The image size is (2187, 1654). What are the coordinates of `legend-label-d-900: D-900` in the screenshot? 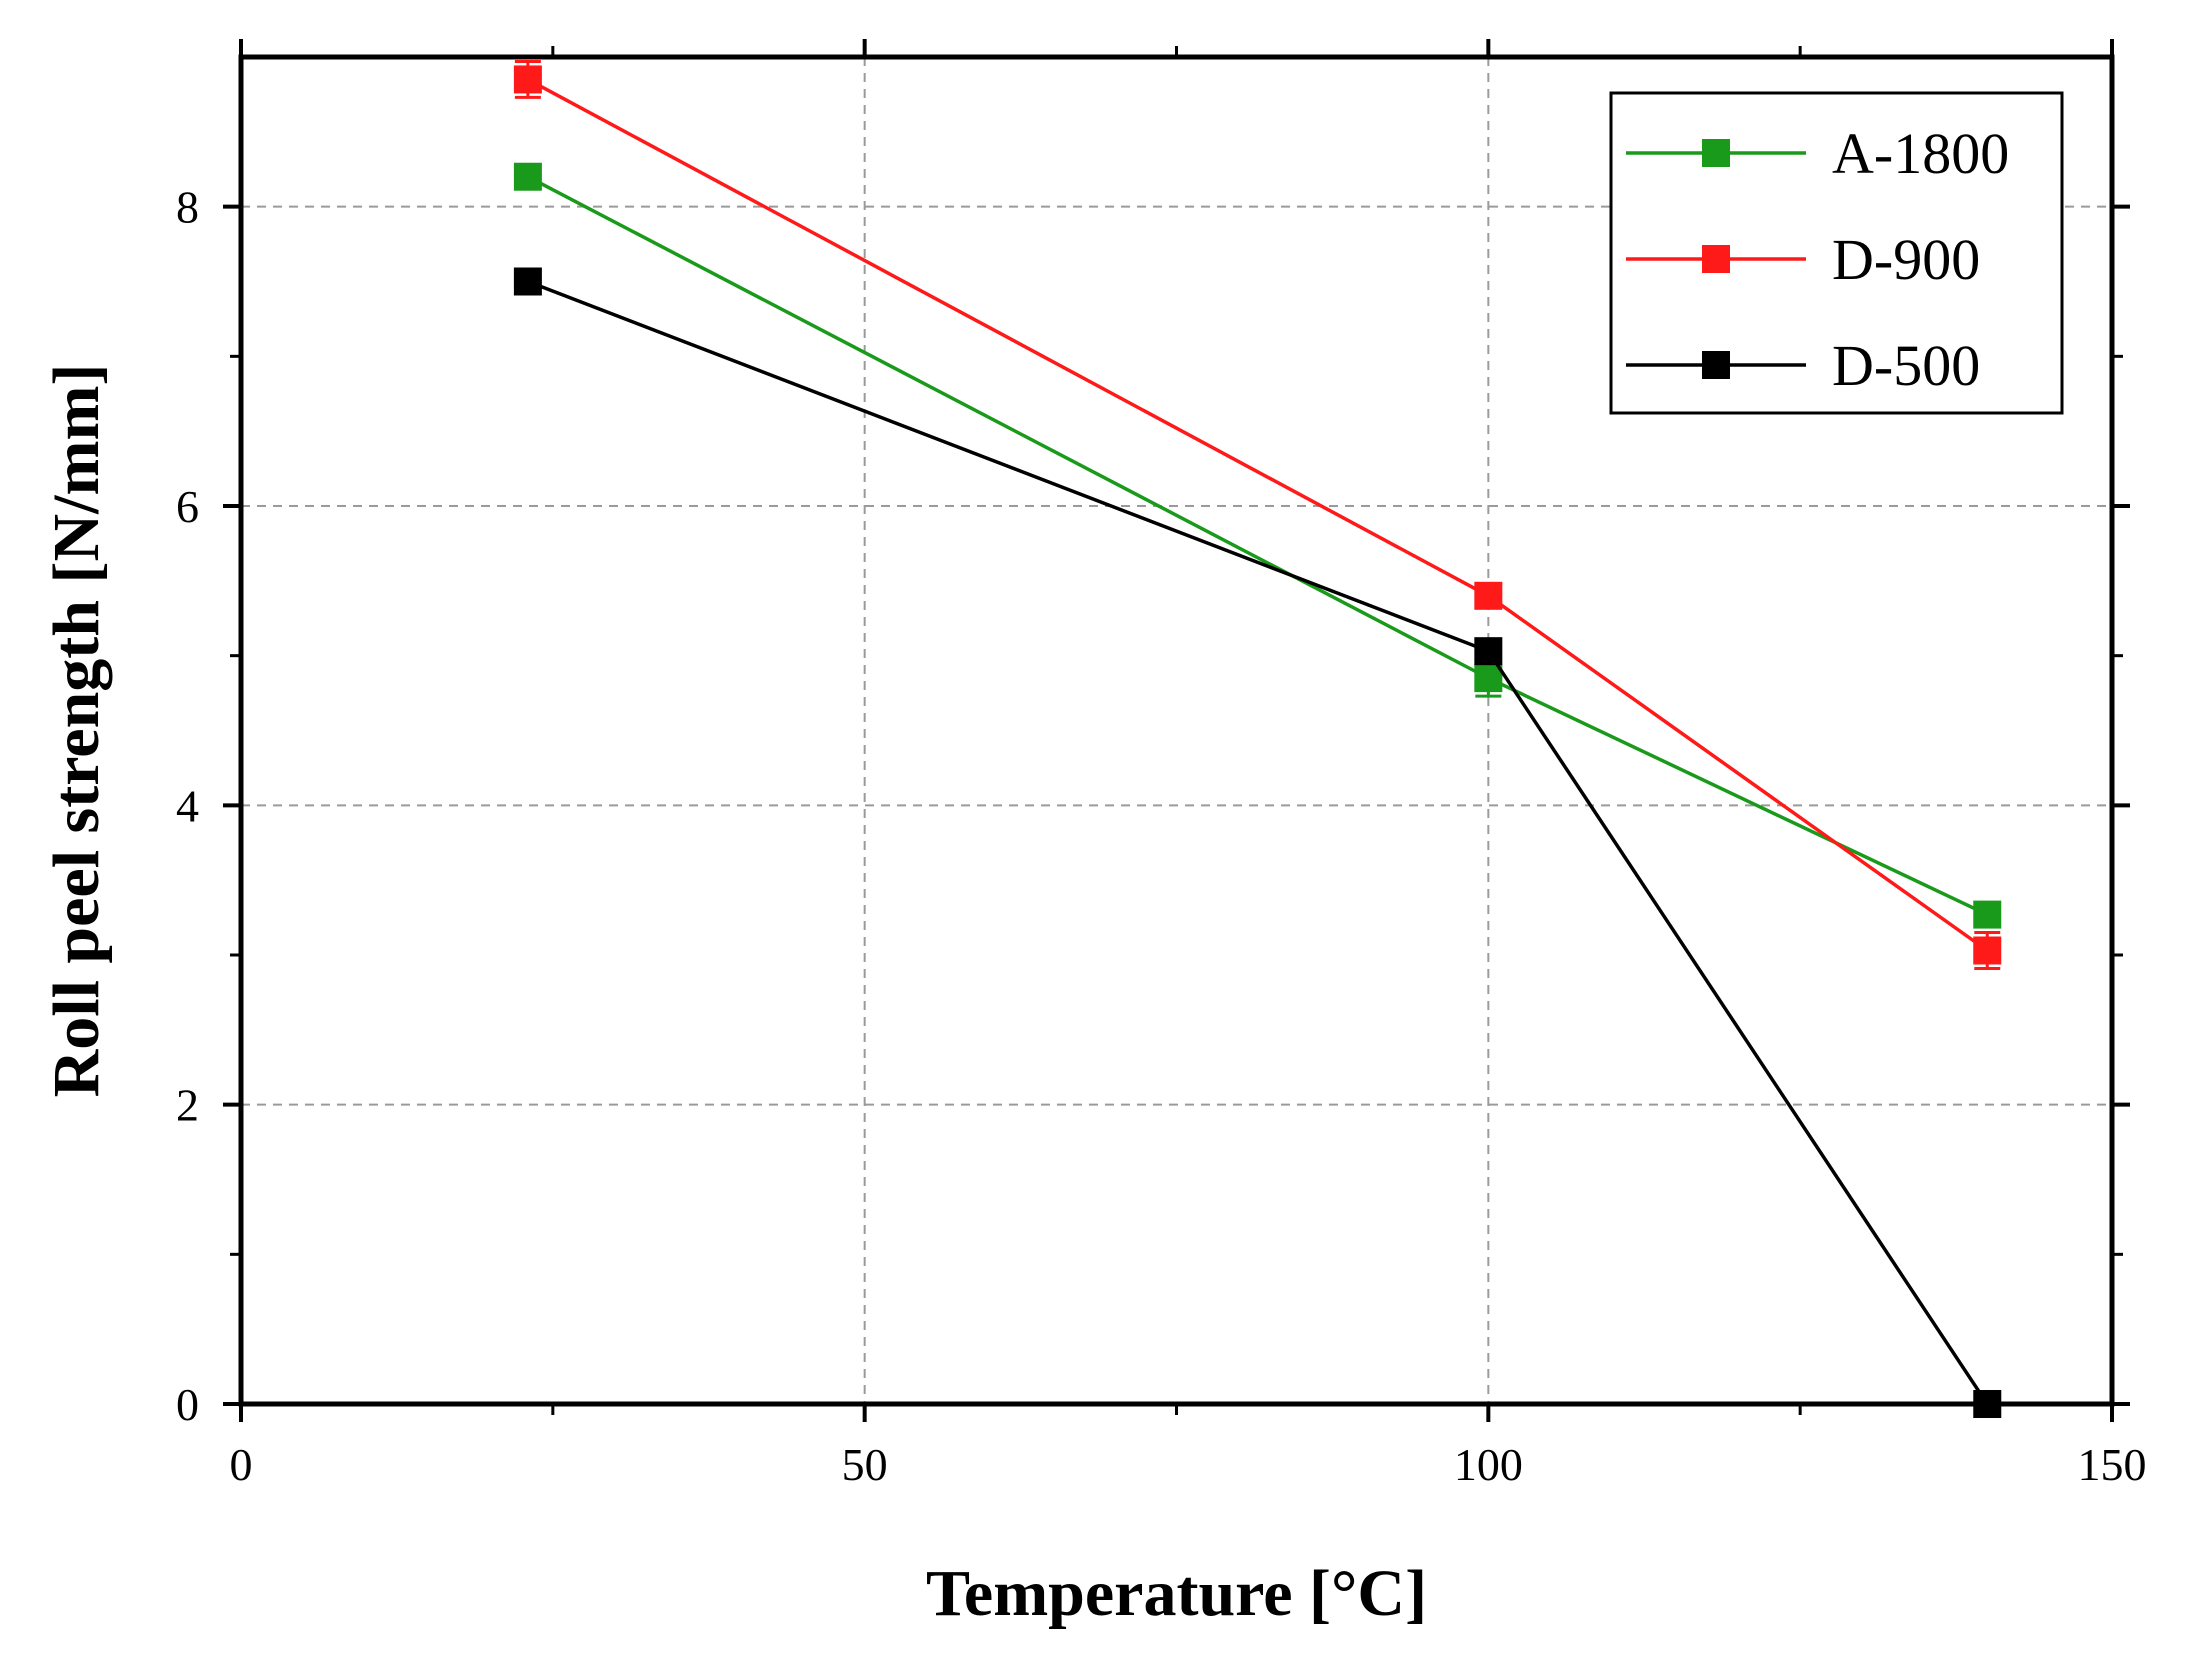 It's located at (1906, 259).